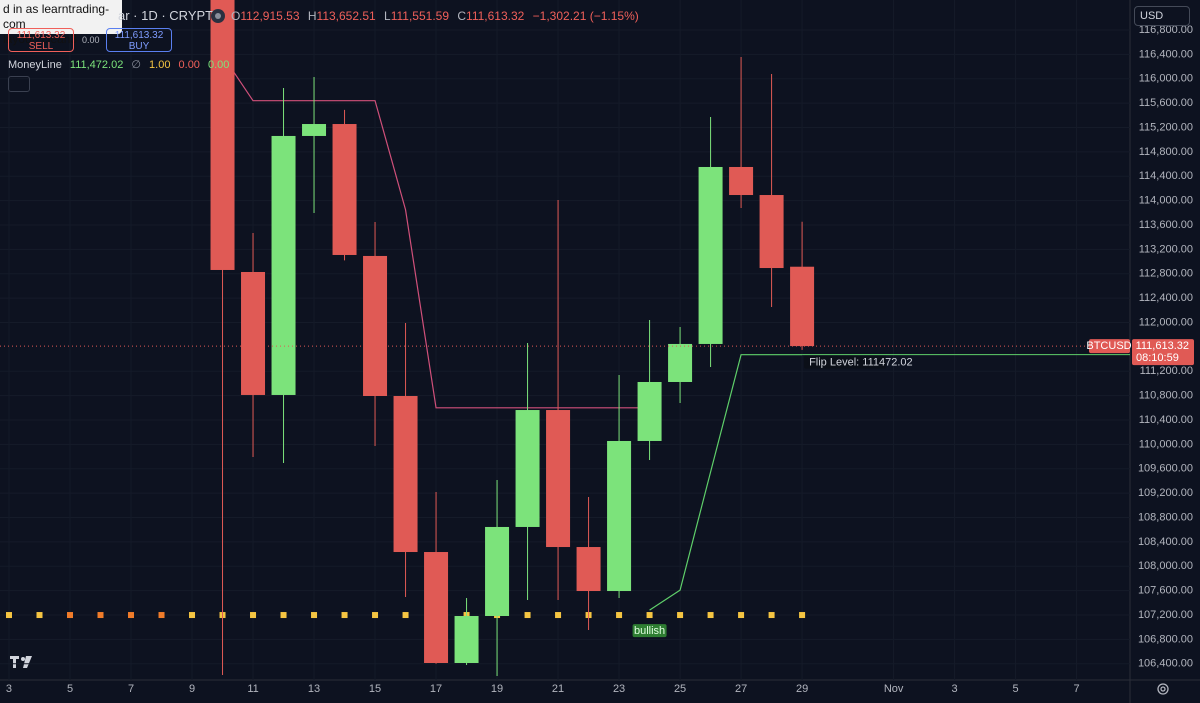 The height and width of the screenshot is (703, 1200). I want to click on indicator-value: ∅, so click(136, 65).